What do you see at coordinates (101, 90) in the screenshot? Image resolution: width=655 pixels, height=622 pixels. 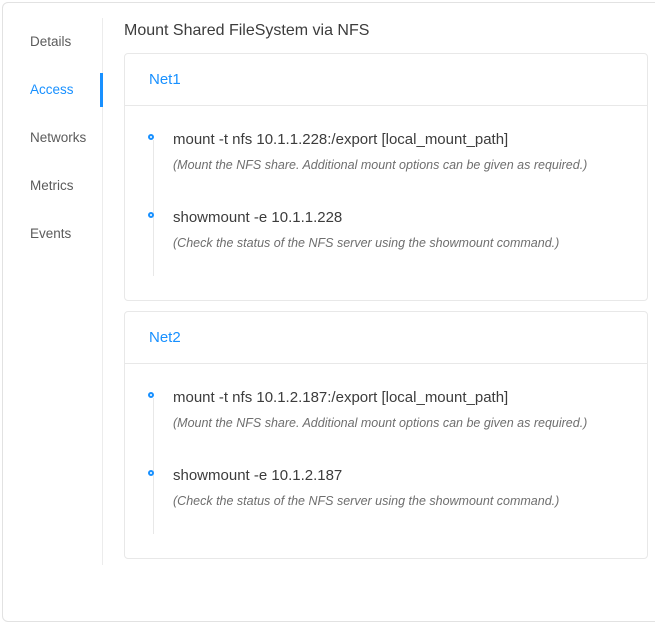 I see `active-tab-indicator` at bounding box center [101, 90].